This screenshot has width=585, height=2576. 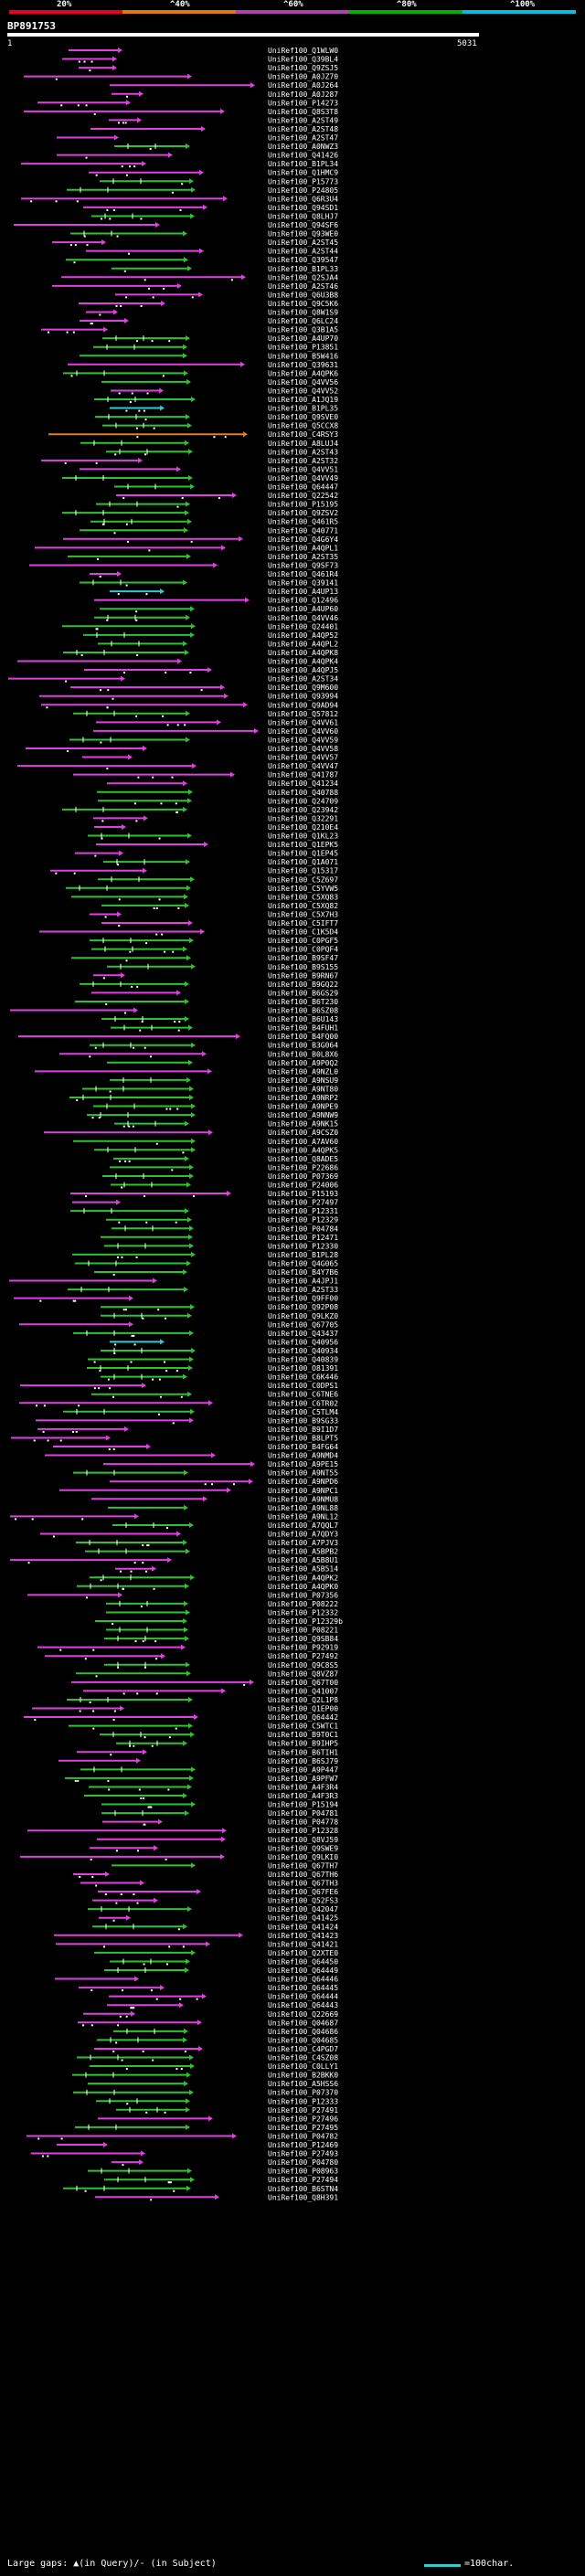 What do you see at coordinates (303, 818) in the screenshot?
I see `hit-label: UniRef100_Q32291` at bounding box center [303, 818].